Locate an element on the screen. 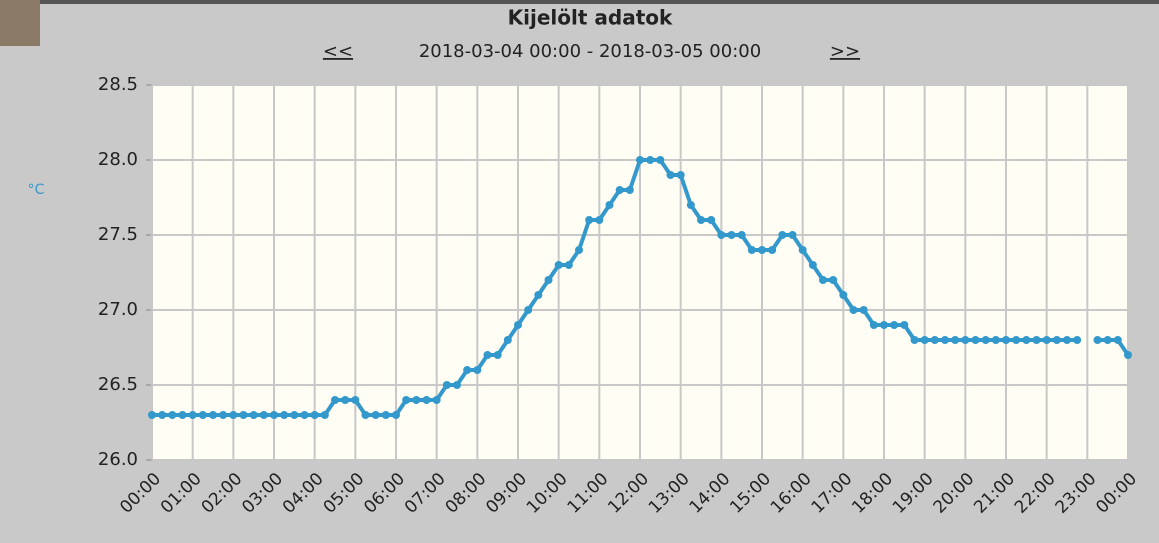  chart-title: Kijelölt adatok is located at coordinates (590, 18).